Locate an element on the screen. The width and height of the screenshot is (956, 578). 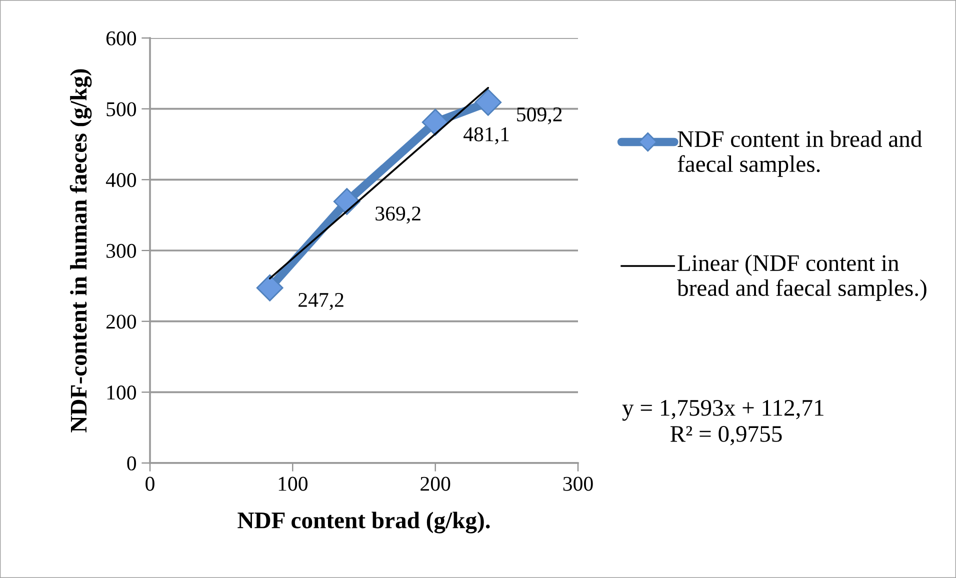
x-tick-label: 0 is located at coordinates (150, 483).